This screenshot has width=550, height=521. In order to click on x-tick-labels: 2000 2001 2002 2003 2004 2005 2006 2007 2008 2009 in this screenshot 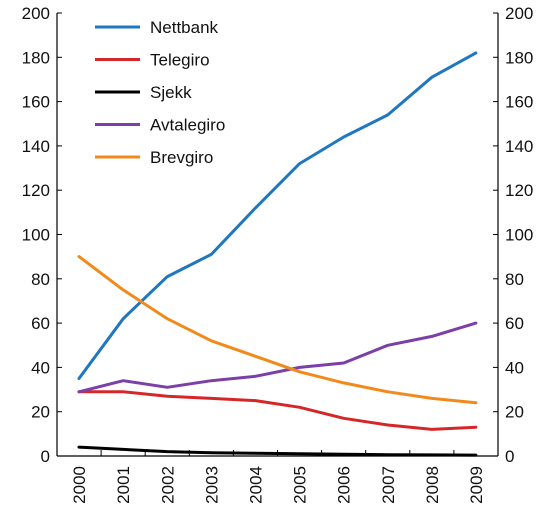, I will do `click(278, 485)`.